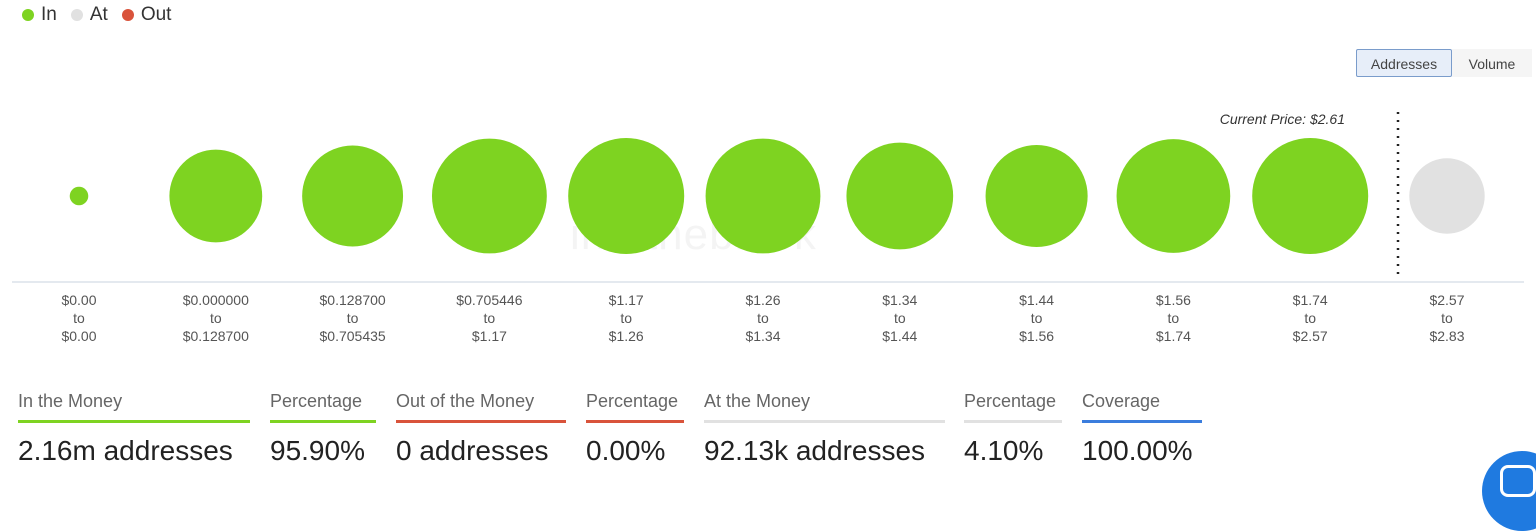 The height and width of the screenshot is (531, 1536). What do you see at coordinates (76, 15) in the screenshot?
I see `legend-at-dot` at bounding box center [76, 15].